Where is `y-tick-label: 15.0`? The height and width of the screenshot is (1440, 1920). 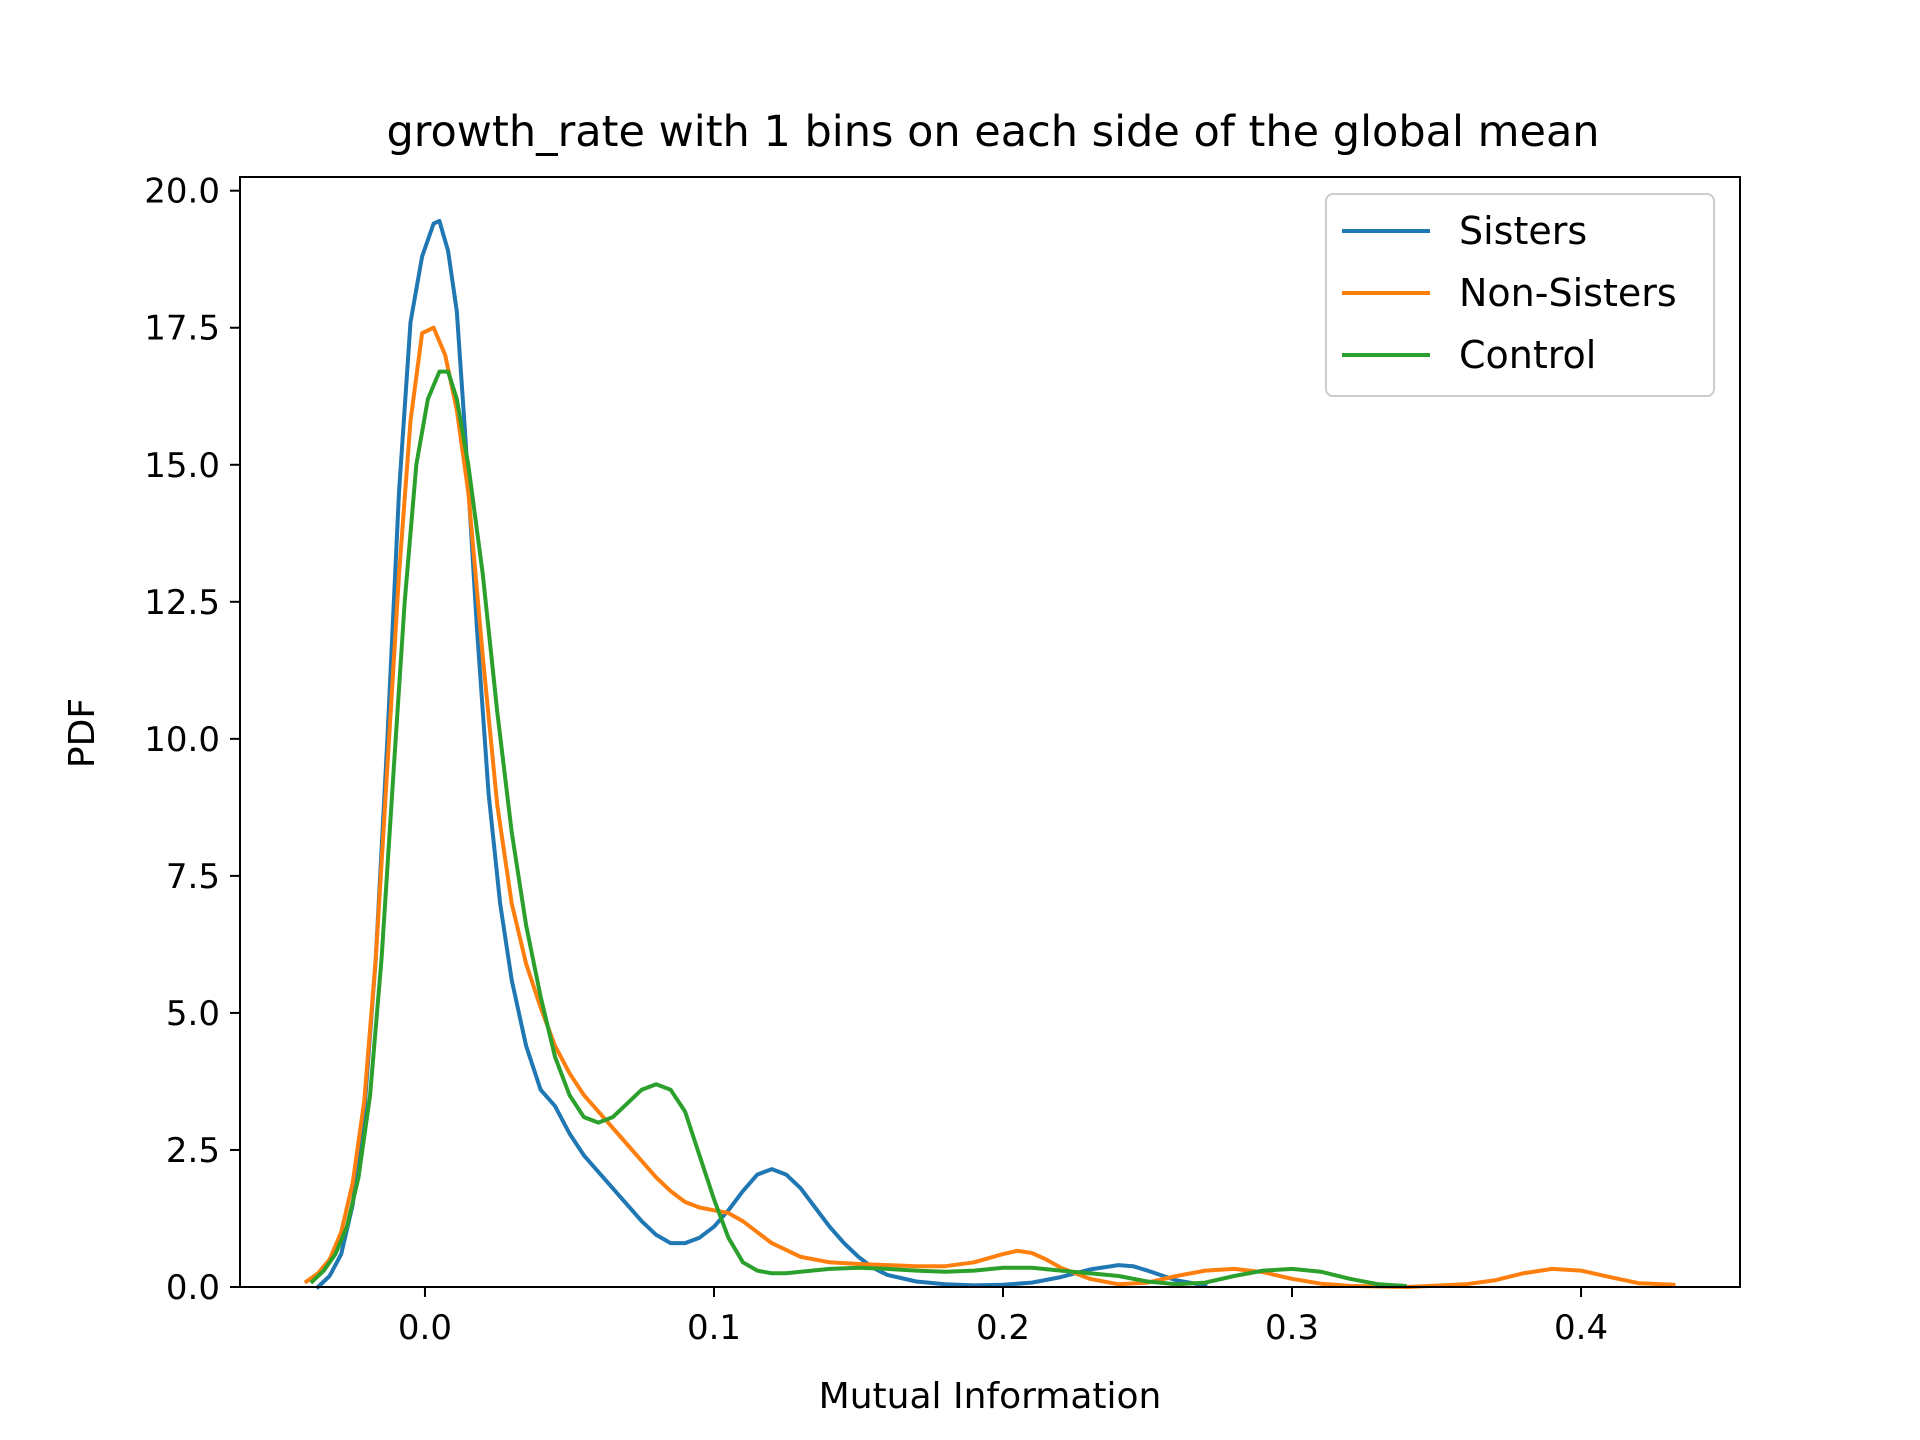 y-tick-label: 15.0 is located at coordinates (182, 466).